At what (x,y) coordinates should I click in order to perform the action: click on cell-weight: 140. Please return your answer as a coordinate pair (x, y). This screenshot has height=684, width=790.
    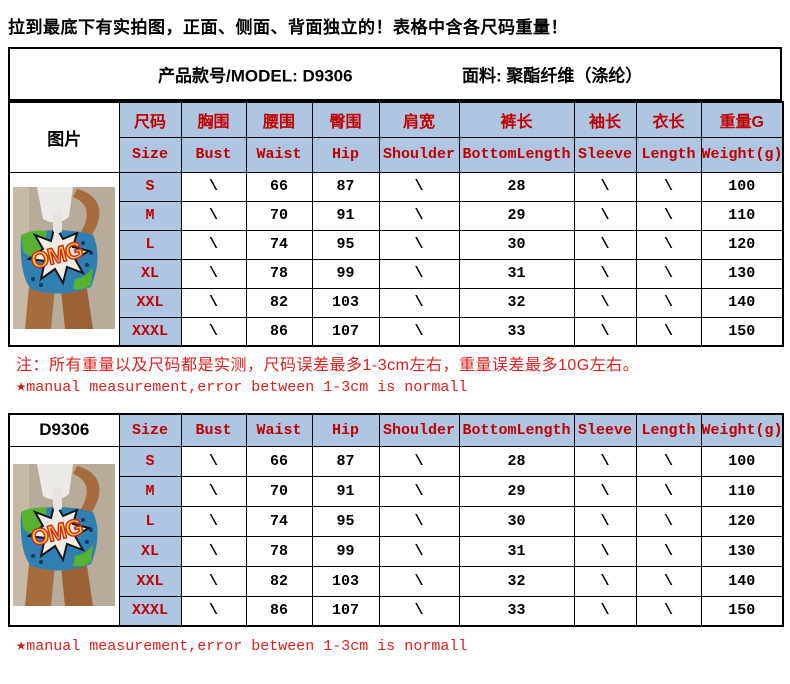
    Looking at the image, I should click on (742, 581).